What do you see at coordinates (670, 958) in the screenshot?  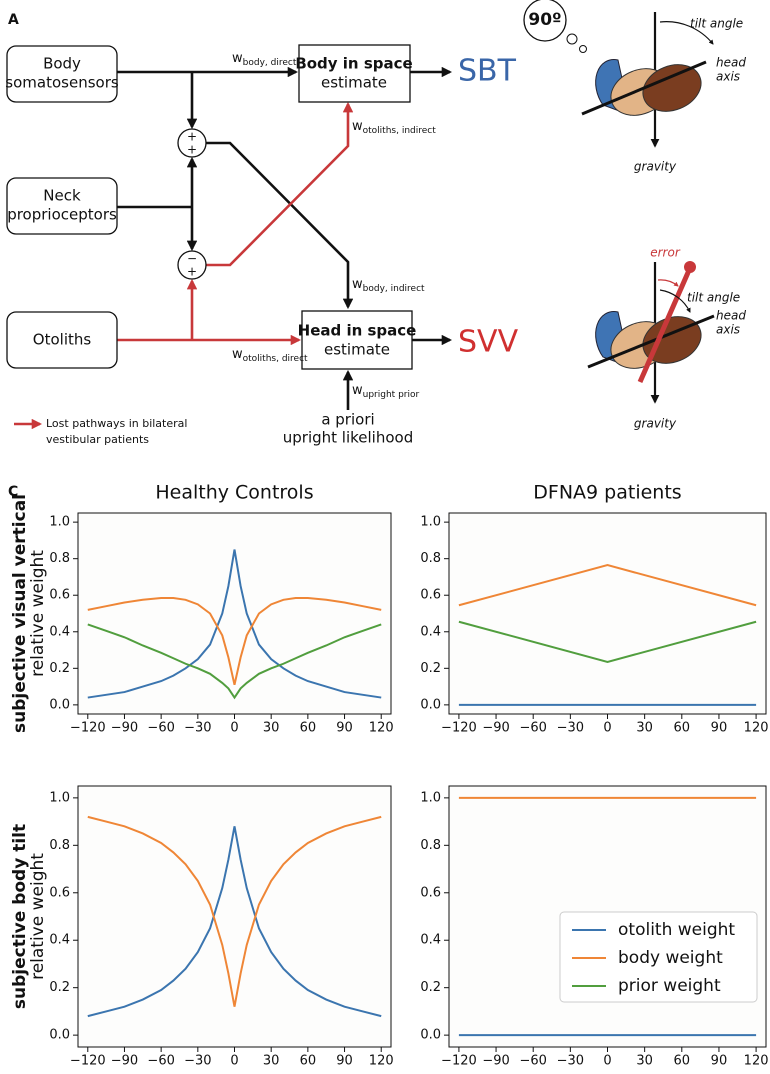 I see `legend-label: body weight` at bounding box center [670, 958].